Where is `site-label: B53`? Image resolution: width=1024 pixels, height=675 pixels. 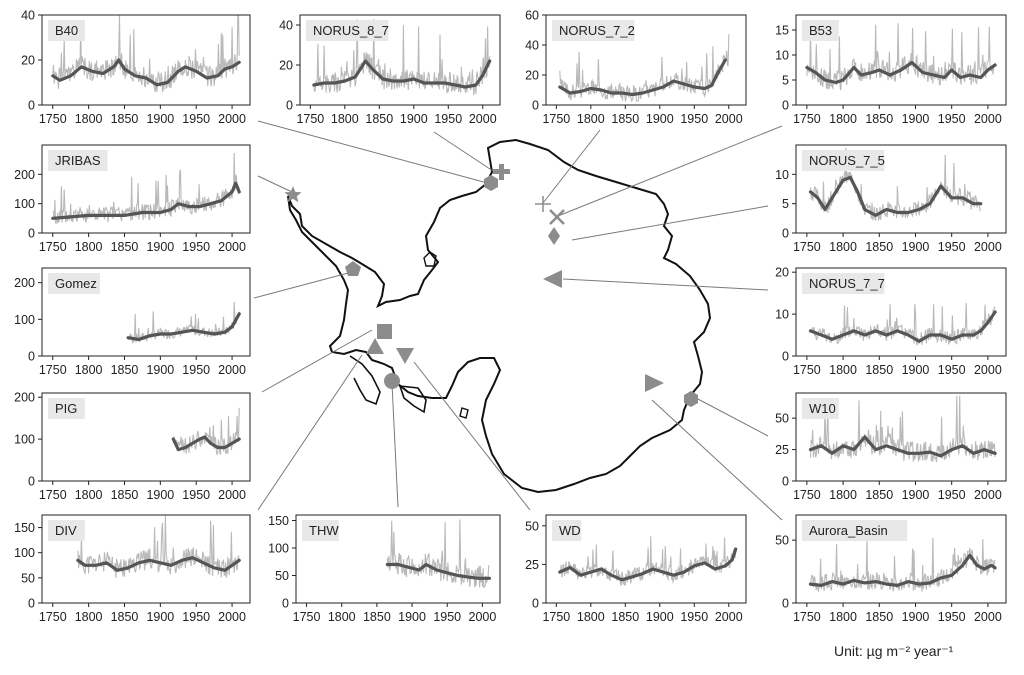
site-label: B53 is located at coordinates (820, 30).